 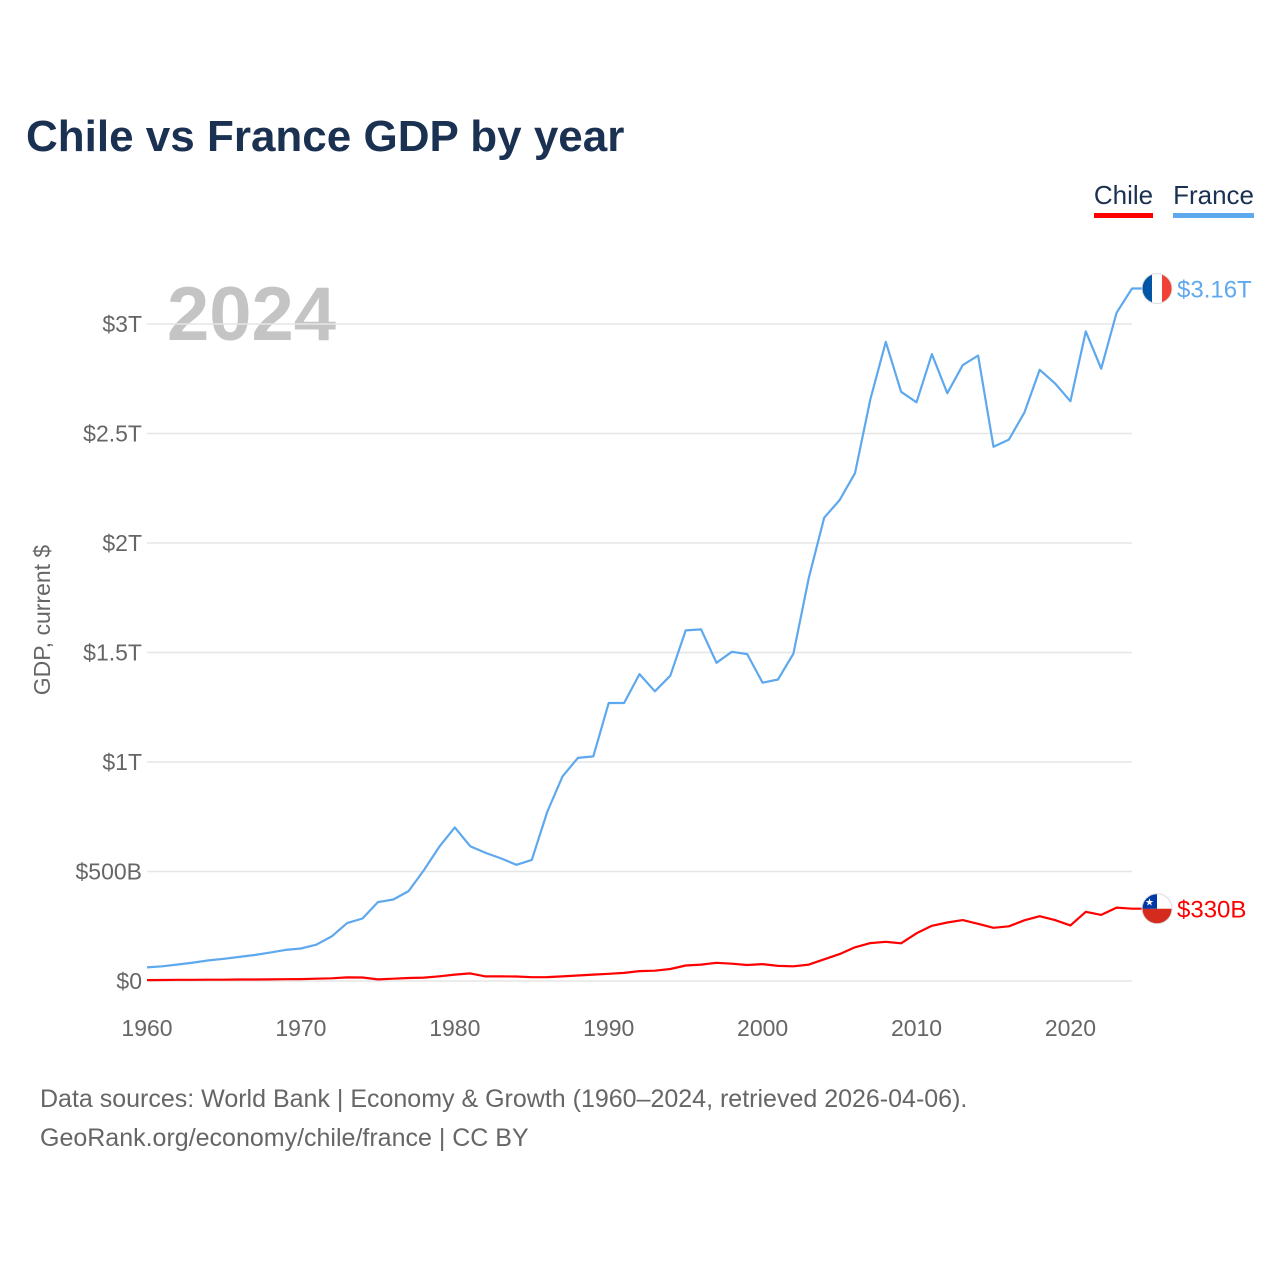 What do you see at coordinates (454, 1028) in the screenshot?
I see `x-tick-label: 1980` at bounding box center [454, 1028].